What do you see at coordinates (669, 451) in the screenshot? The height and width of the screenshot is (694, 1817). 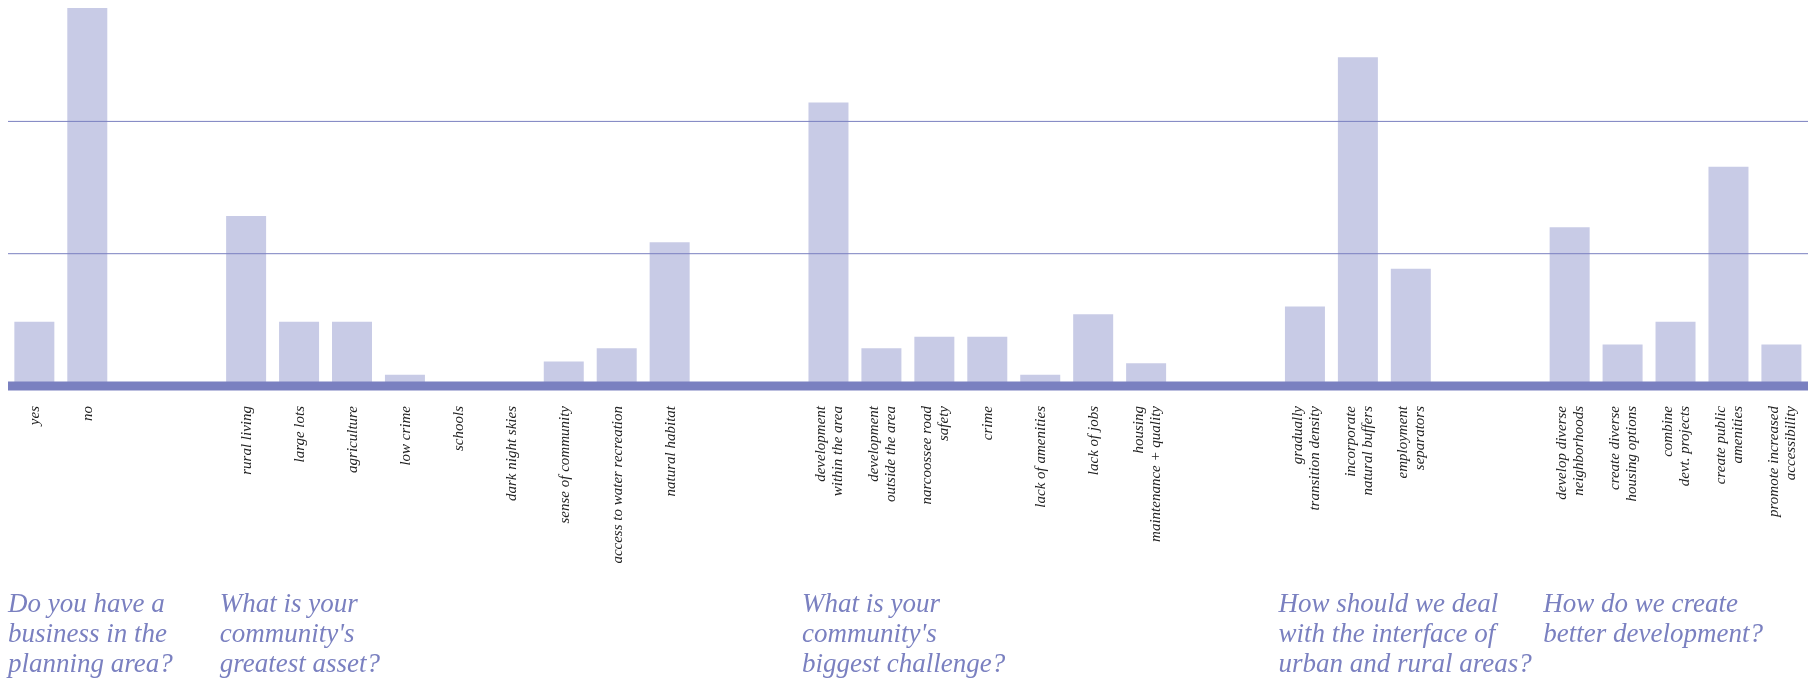 I see `x-tick-label: natural habitat` at bounding box center [669, 451].